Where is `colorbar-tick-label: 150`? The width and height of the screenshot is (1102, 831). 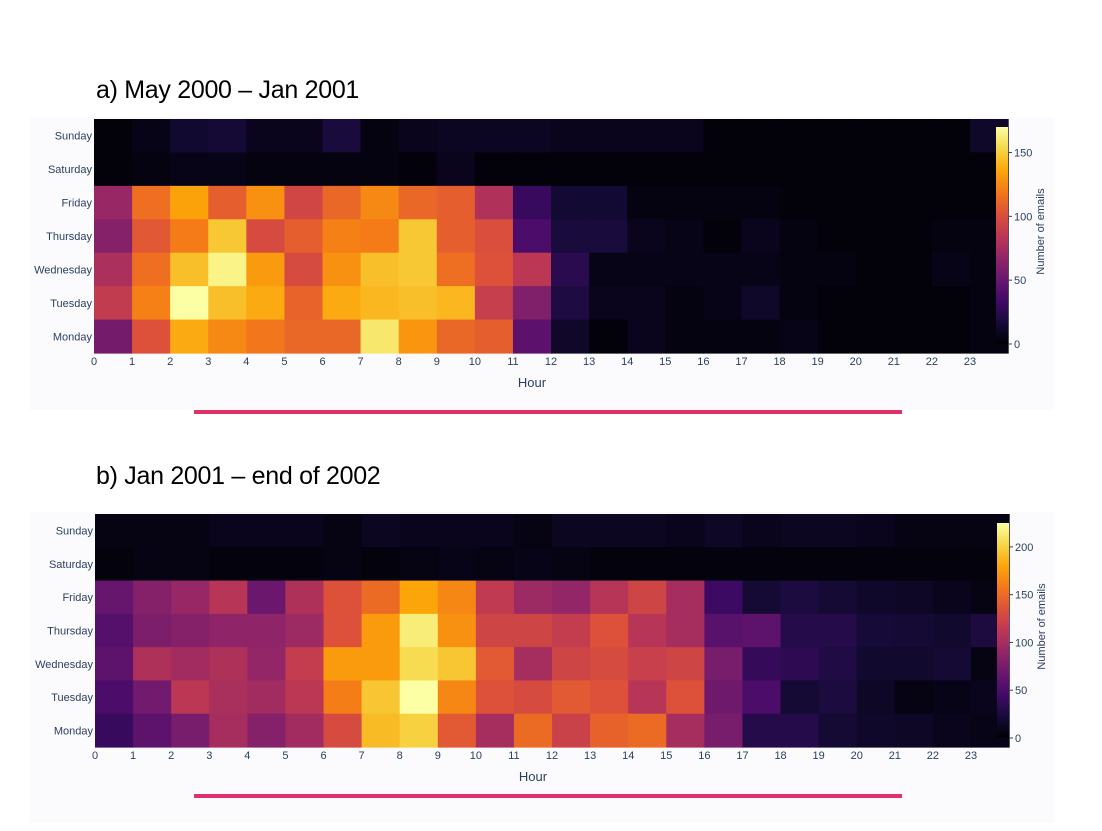
colorbar-tick-label: 150 is located at coordinates (1023, 154).